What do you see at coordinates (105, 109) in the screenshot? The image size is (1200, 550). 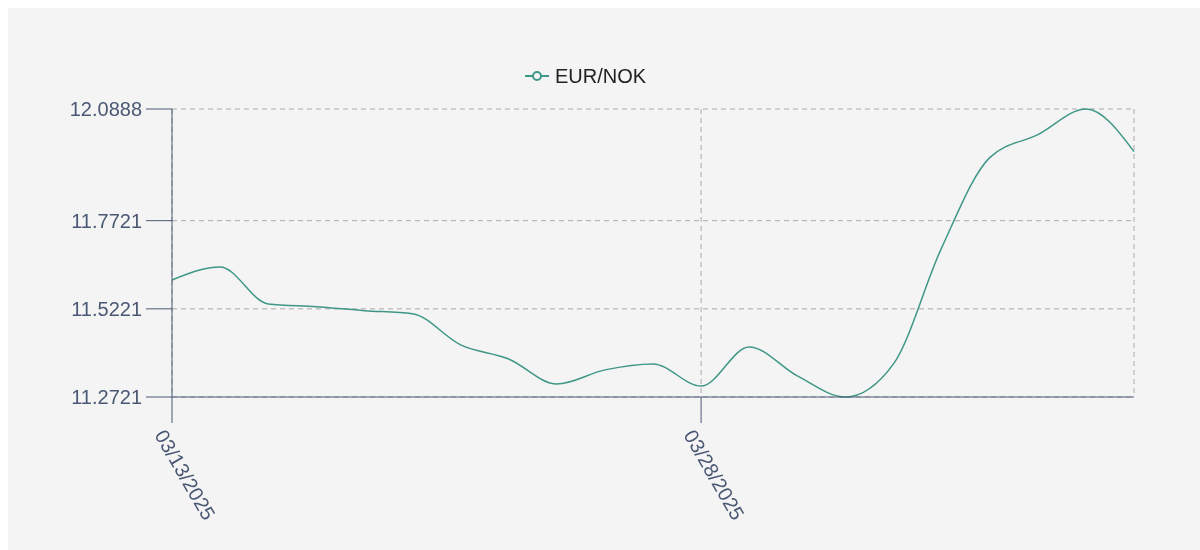 I see `y-tick-label: 12.0888` at bounding box center [105, 109].